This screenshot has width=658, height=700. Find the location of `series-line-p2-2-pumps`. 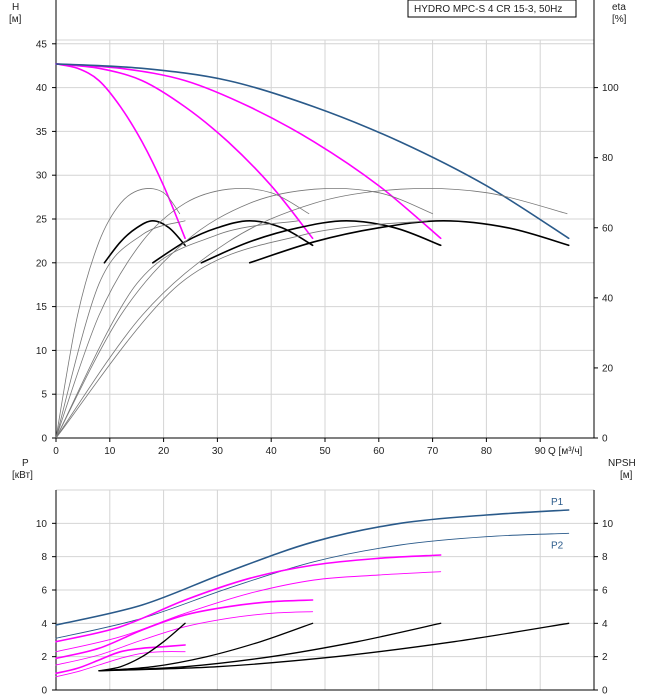

series-line-p2-2-pumps is located at coordinates (184, 638).